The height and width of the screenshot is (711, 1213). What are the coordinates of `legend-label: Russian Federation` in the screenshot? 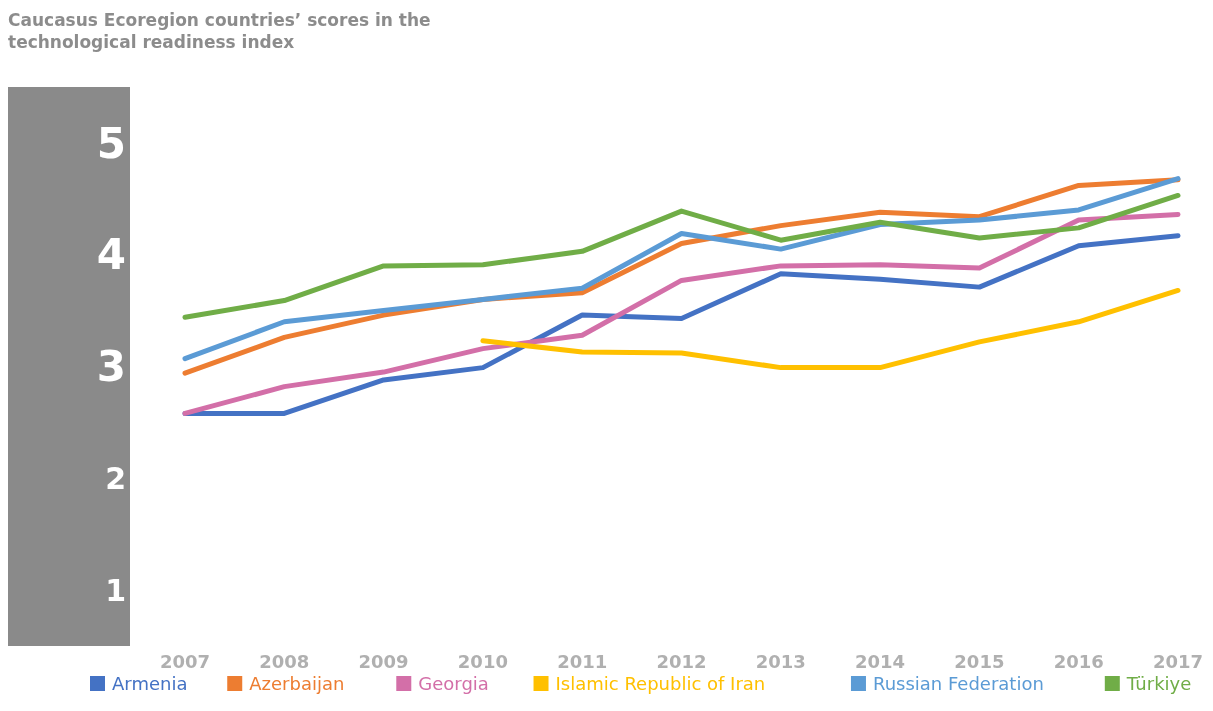 It's located at (958, 683).